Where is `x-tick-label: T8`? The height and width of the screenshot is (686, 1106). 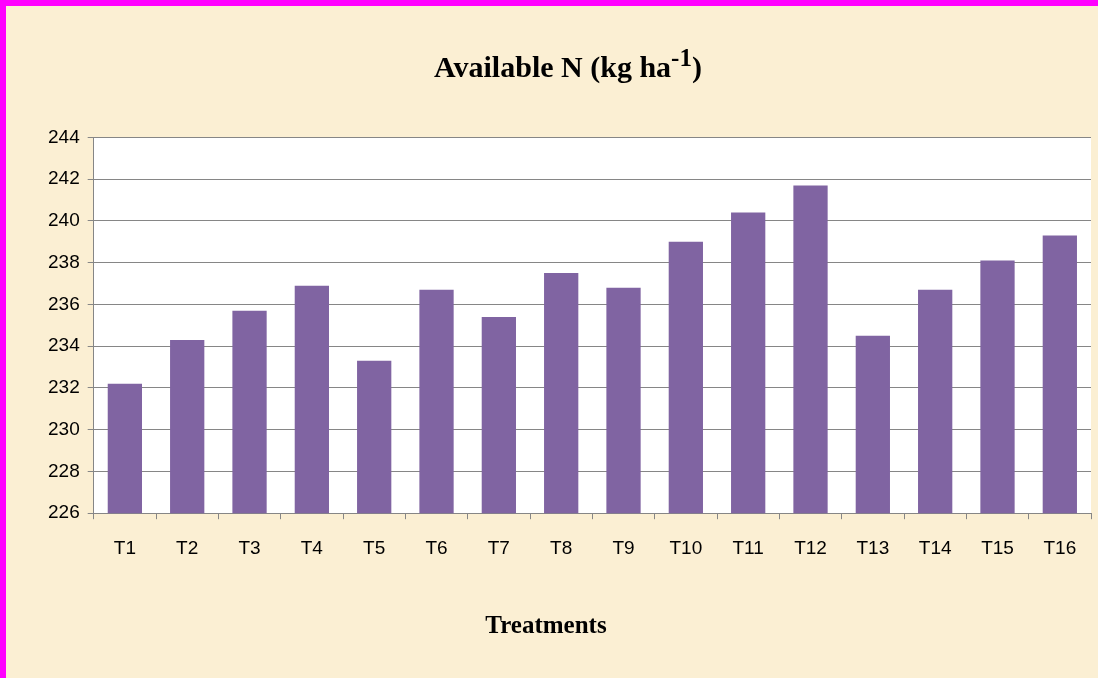
x-tick-label: T8 is located at coordinates (561, 547).